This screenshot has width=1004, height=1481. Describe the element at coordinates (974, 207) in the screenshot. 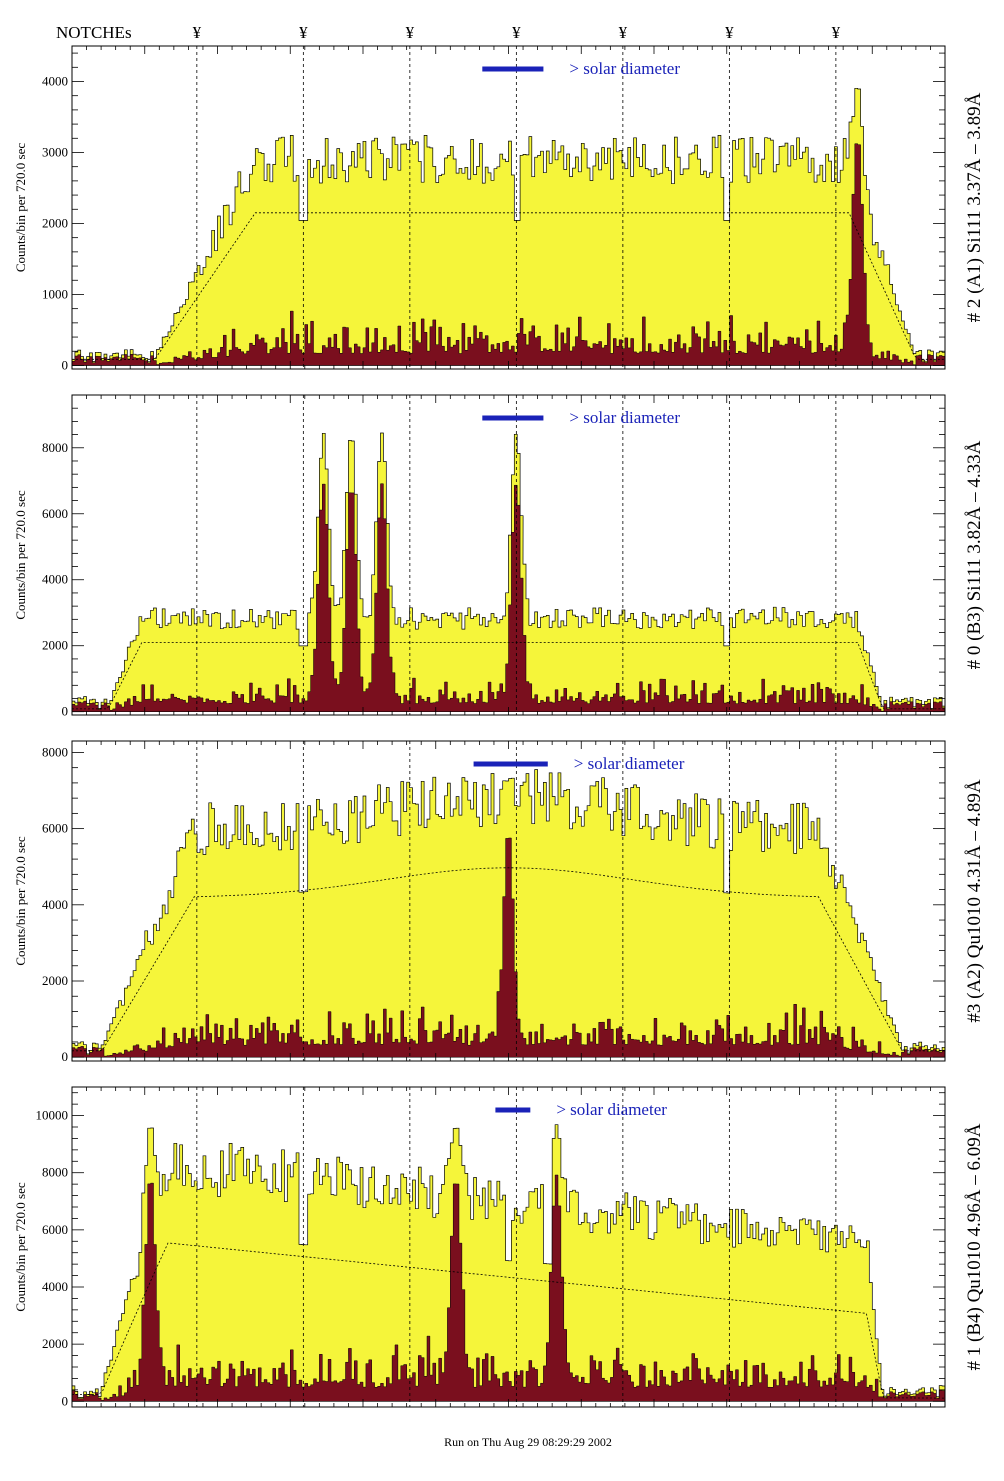

I see `channel-label: # 2 (A1) Si111 3.37Å – 3.89Å` at that location.